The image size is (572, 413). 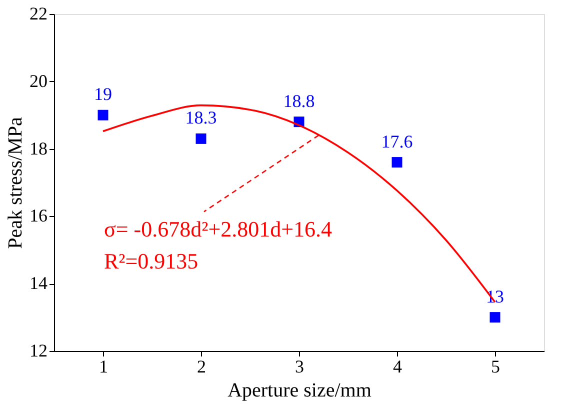 What do you see at coordinates (39, 14) in the screenshot?
I see `y-tick-label: 22` at bounding box center [39, 14].